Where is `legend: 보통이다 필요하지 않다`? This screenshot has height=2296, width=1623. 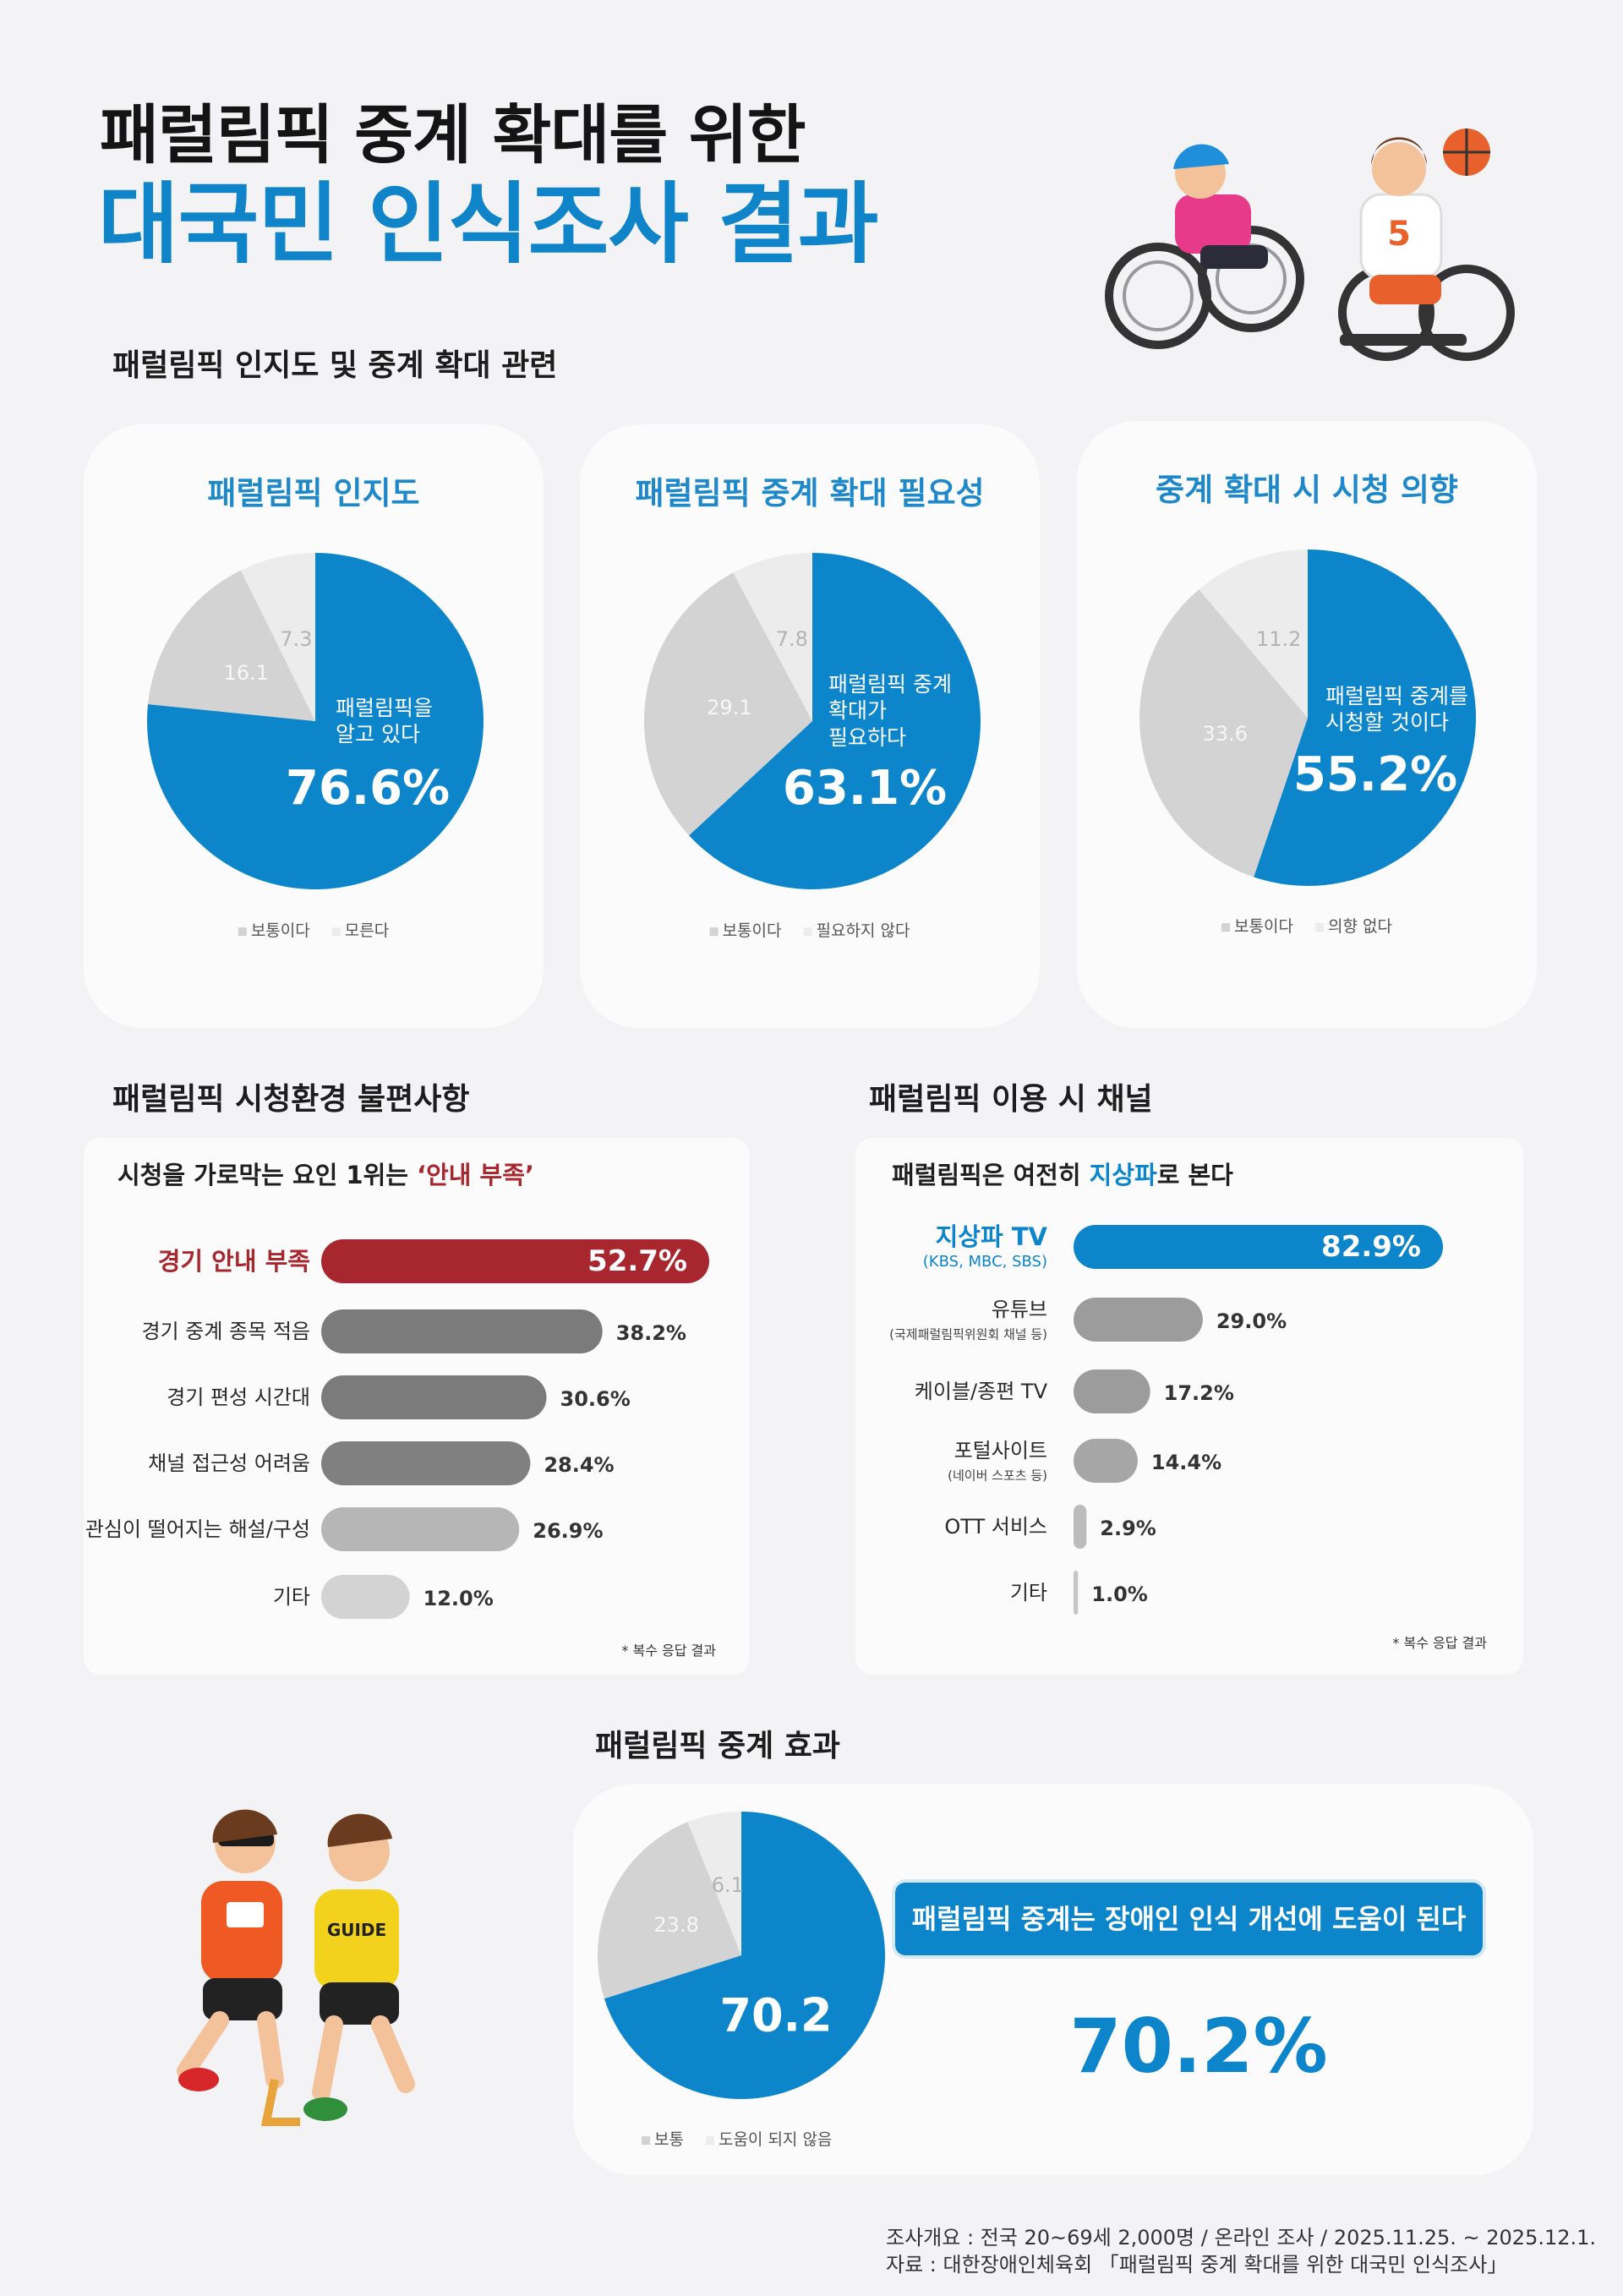 legend: 보통이다 필요하지 않다 is located at coordinates (809, 931).